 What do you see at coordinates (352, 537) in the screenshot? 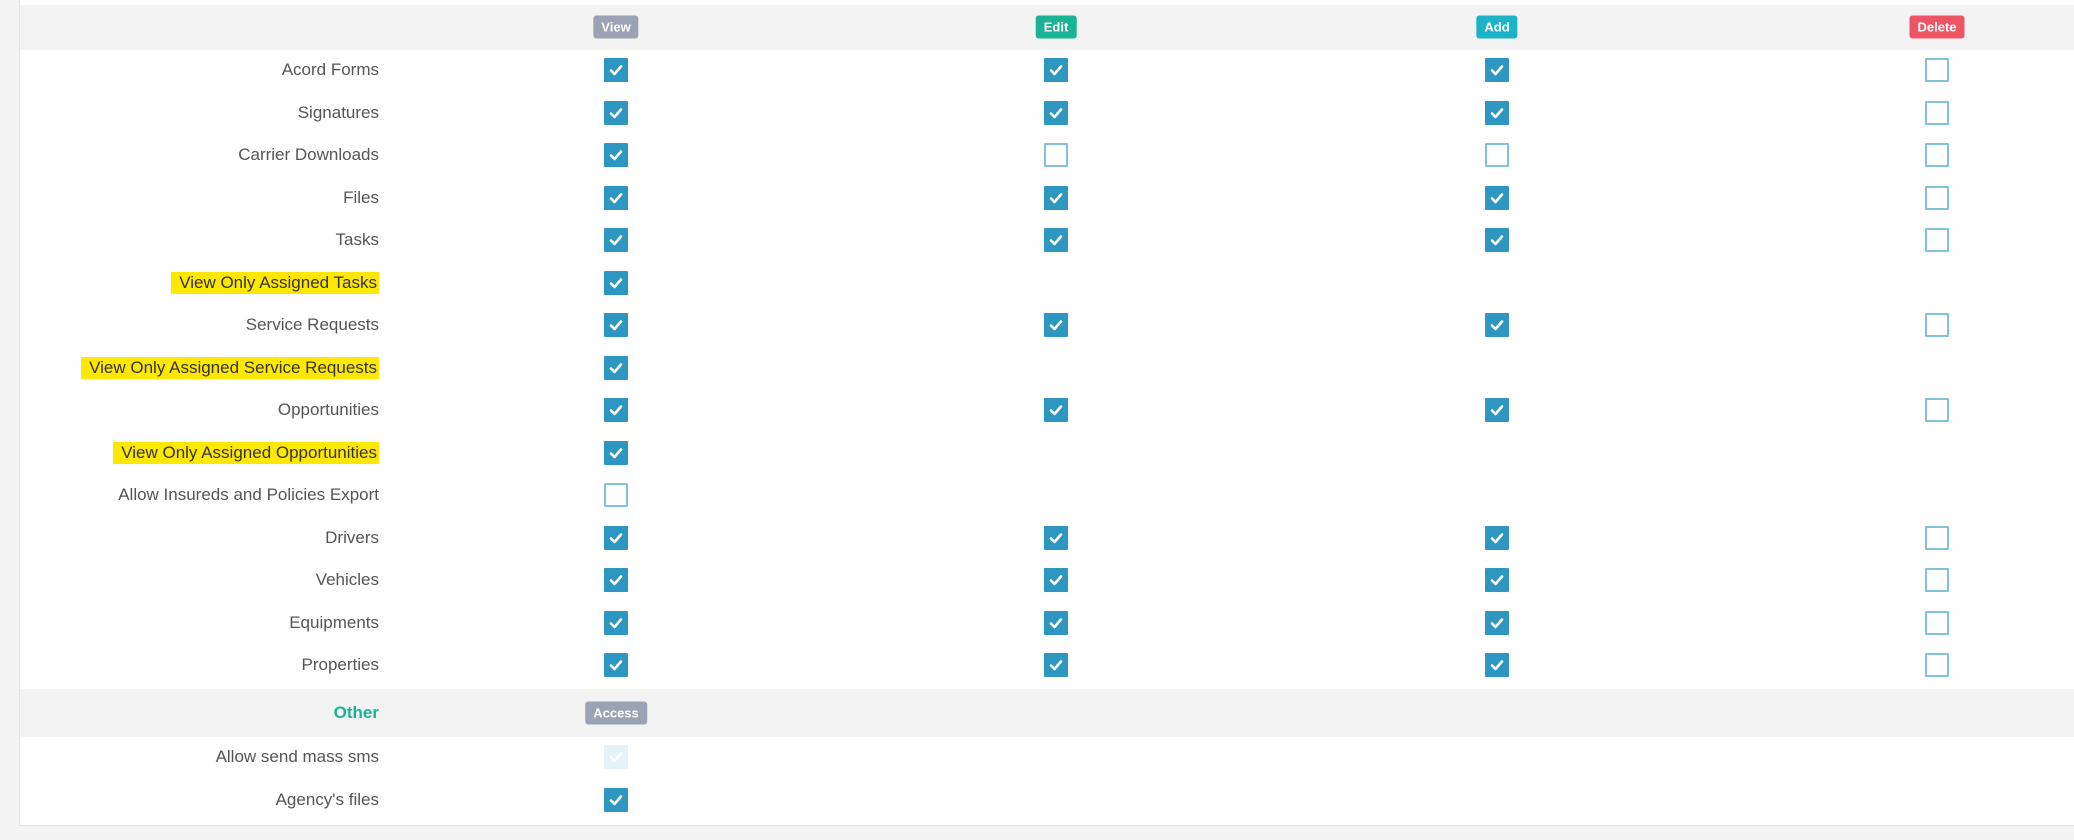
I see `row-label-drivers: Drivers` at bounding box center [352, 537].